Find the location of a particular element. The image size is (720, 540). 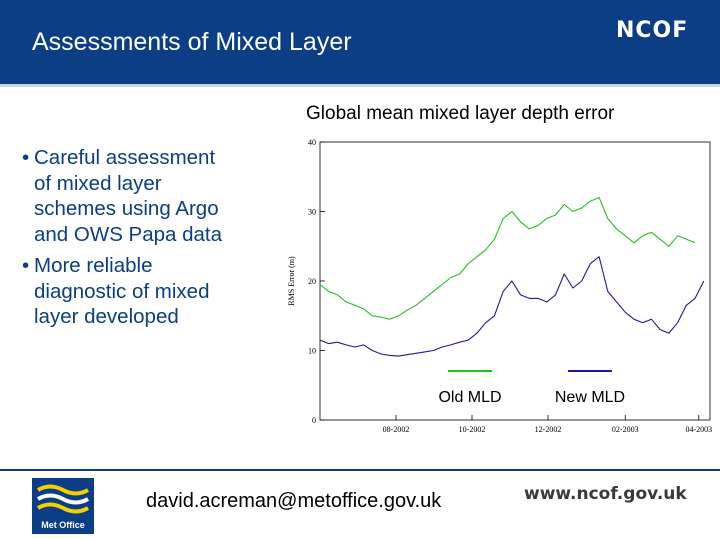

met-office-logo: Met Office is located at coordinates (63, 506).